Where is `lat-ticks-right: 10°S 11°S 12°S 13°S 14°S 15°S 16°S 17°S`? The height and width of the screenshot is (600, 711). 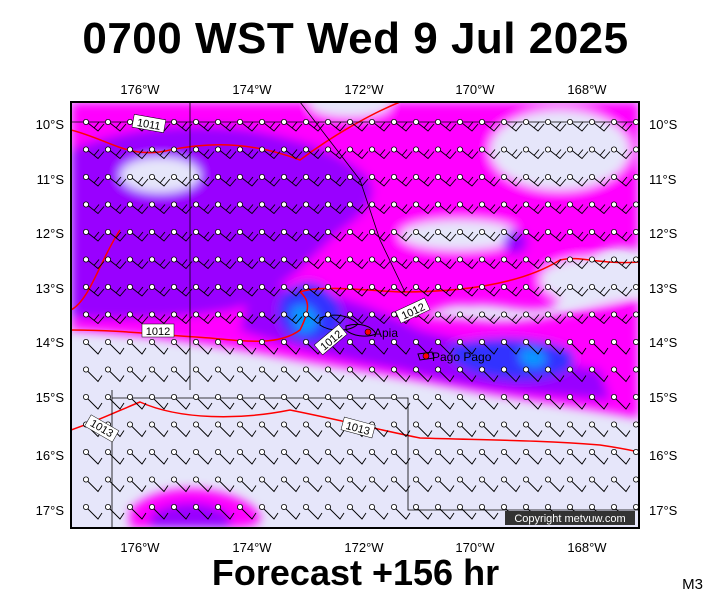
lat-ticks-right: 10°S 11°S 12°S 13°S 14°S 15°S 16°S 17°S is located at coordinates (663, 317).